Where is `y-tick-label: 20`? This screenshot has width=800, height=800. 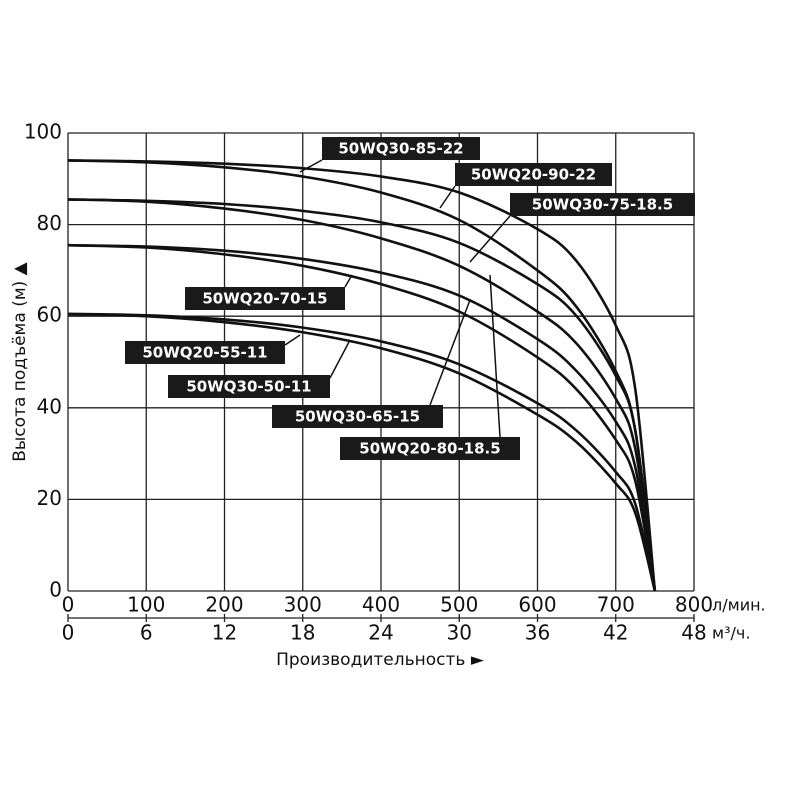
y-tick-label: 20 is located at coordinates (49, 498).